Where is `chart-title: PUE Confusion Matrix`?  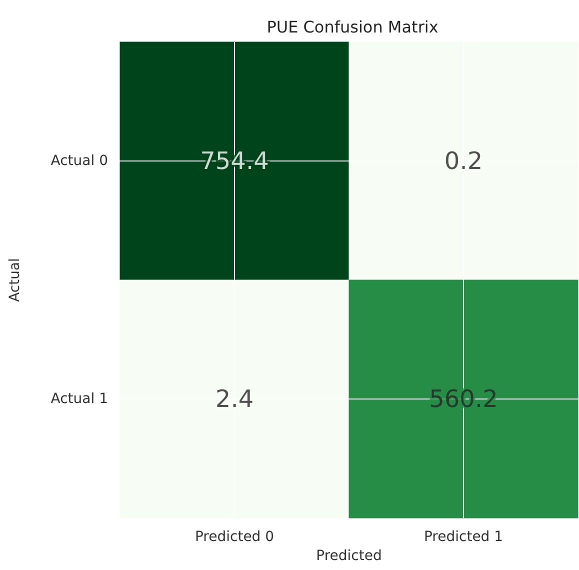 chart-title: PUE Confusion Matrix is located at coordinates (352, 27).